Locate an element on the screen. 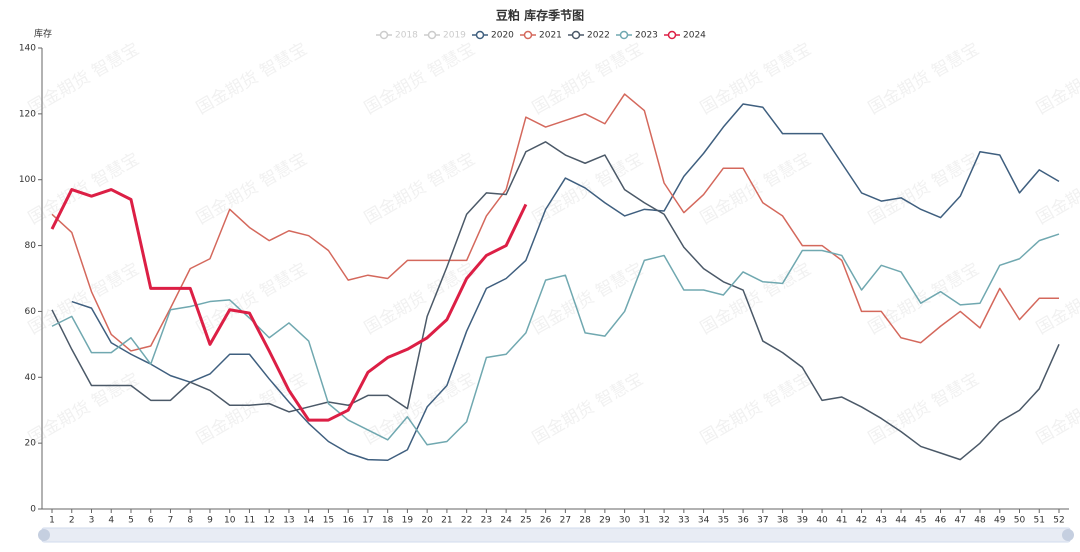  data-zoom is located at coordinates (556, 535).